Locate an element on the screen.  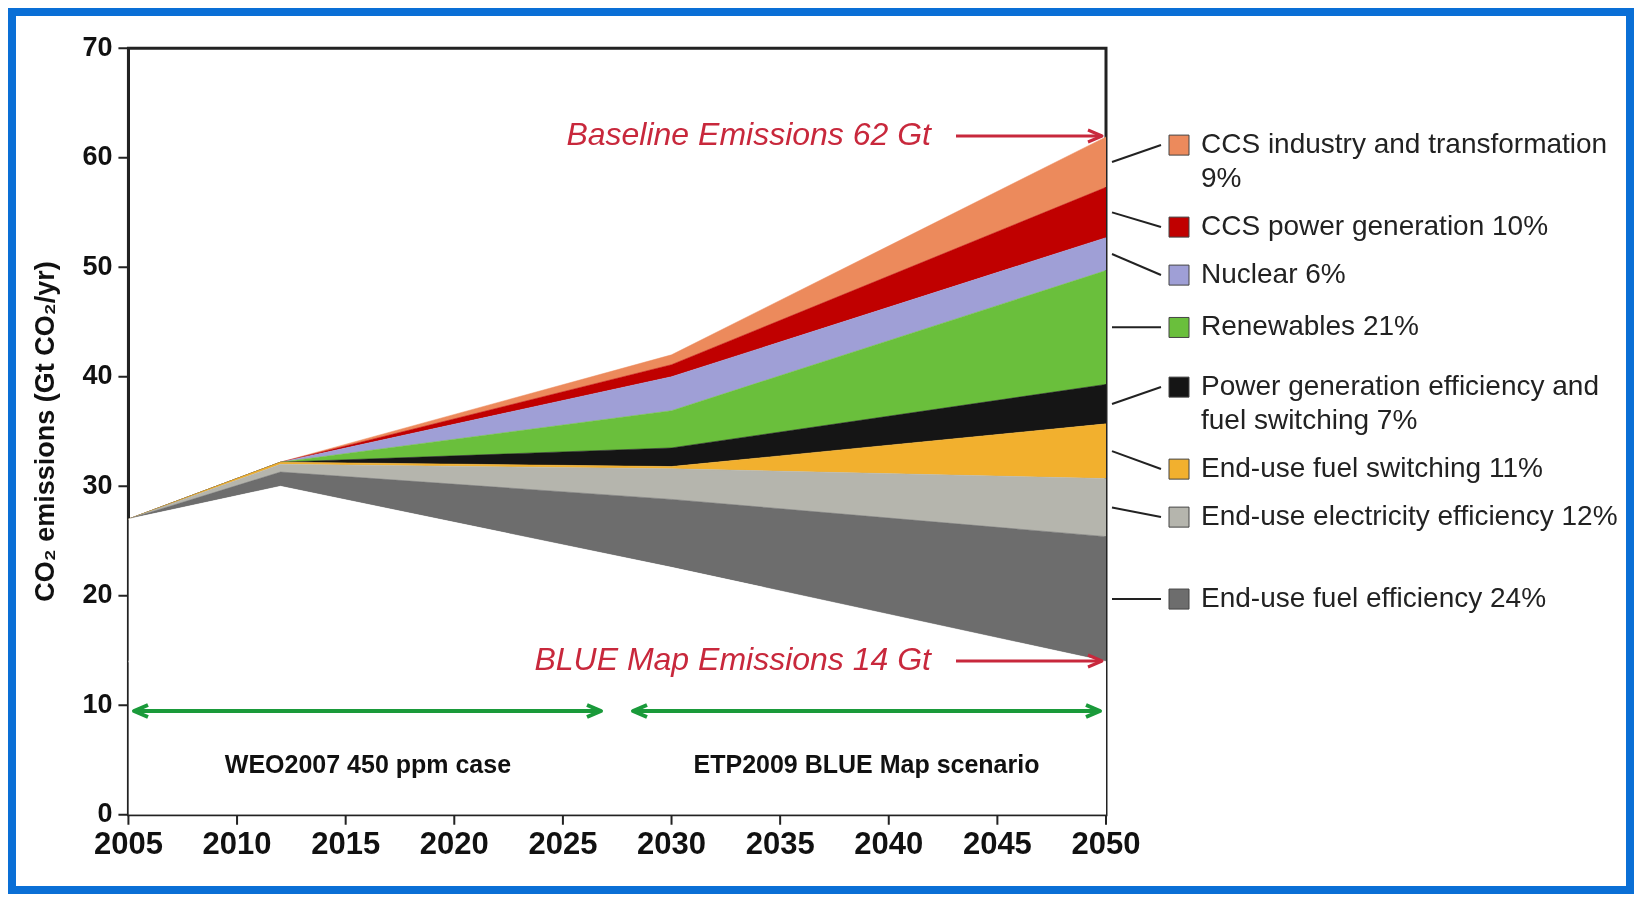
y-axis-title: CO₂ emissions (Gt CO₂/yr) is located at coordinates (44, 431).